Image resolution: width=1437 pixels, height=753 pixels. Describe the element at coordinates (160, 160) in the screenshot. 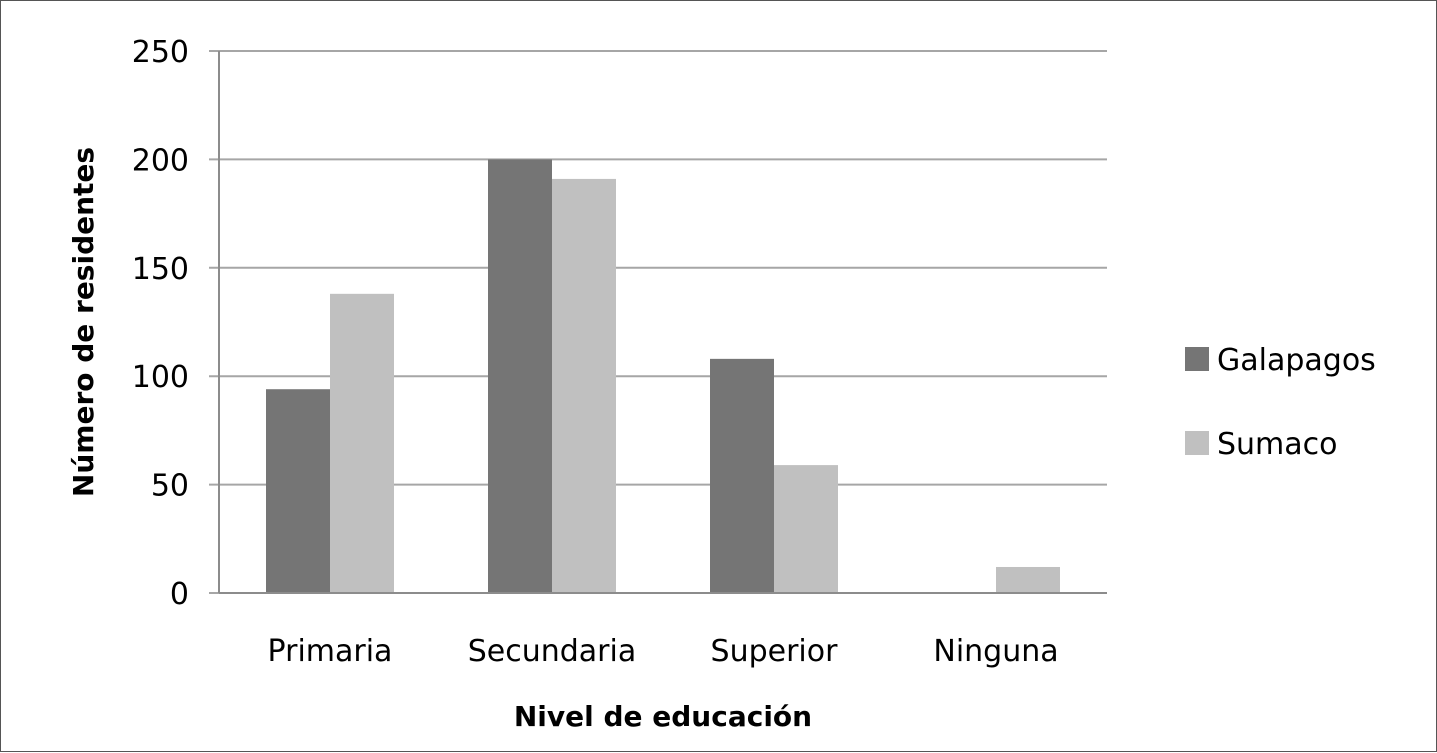

I see `y-tick-label: 200` at that location.